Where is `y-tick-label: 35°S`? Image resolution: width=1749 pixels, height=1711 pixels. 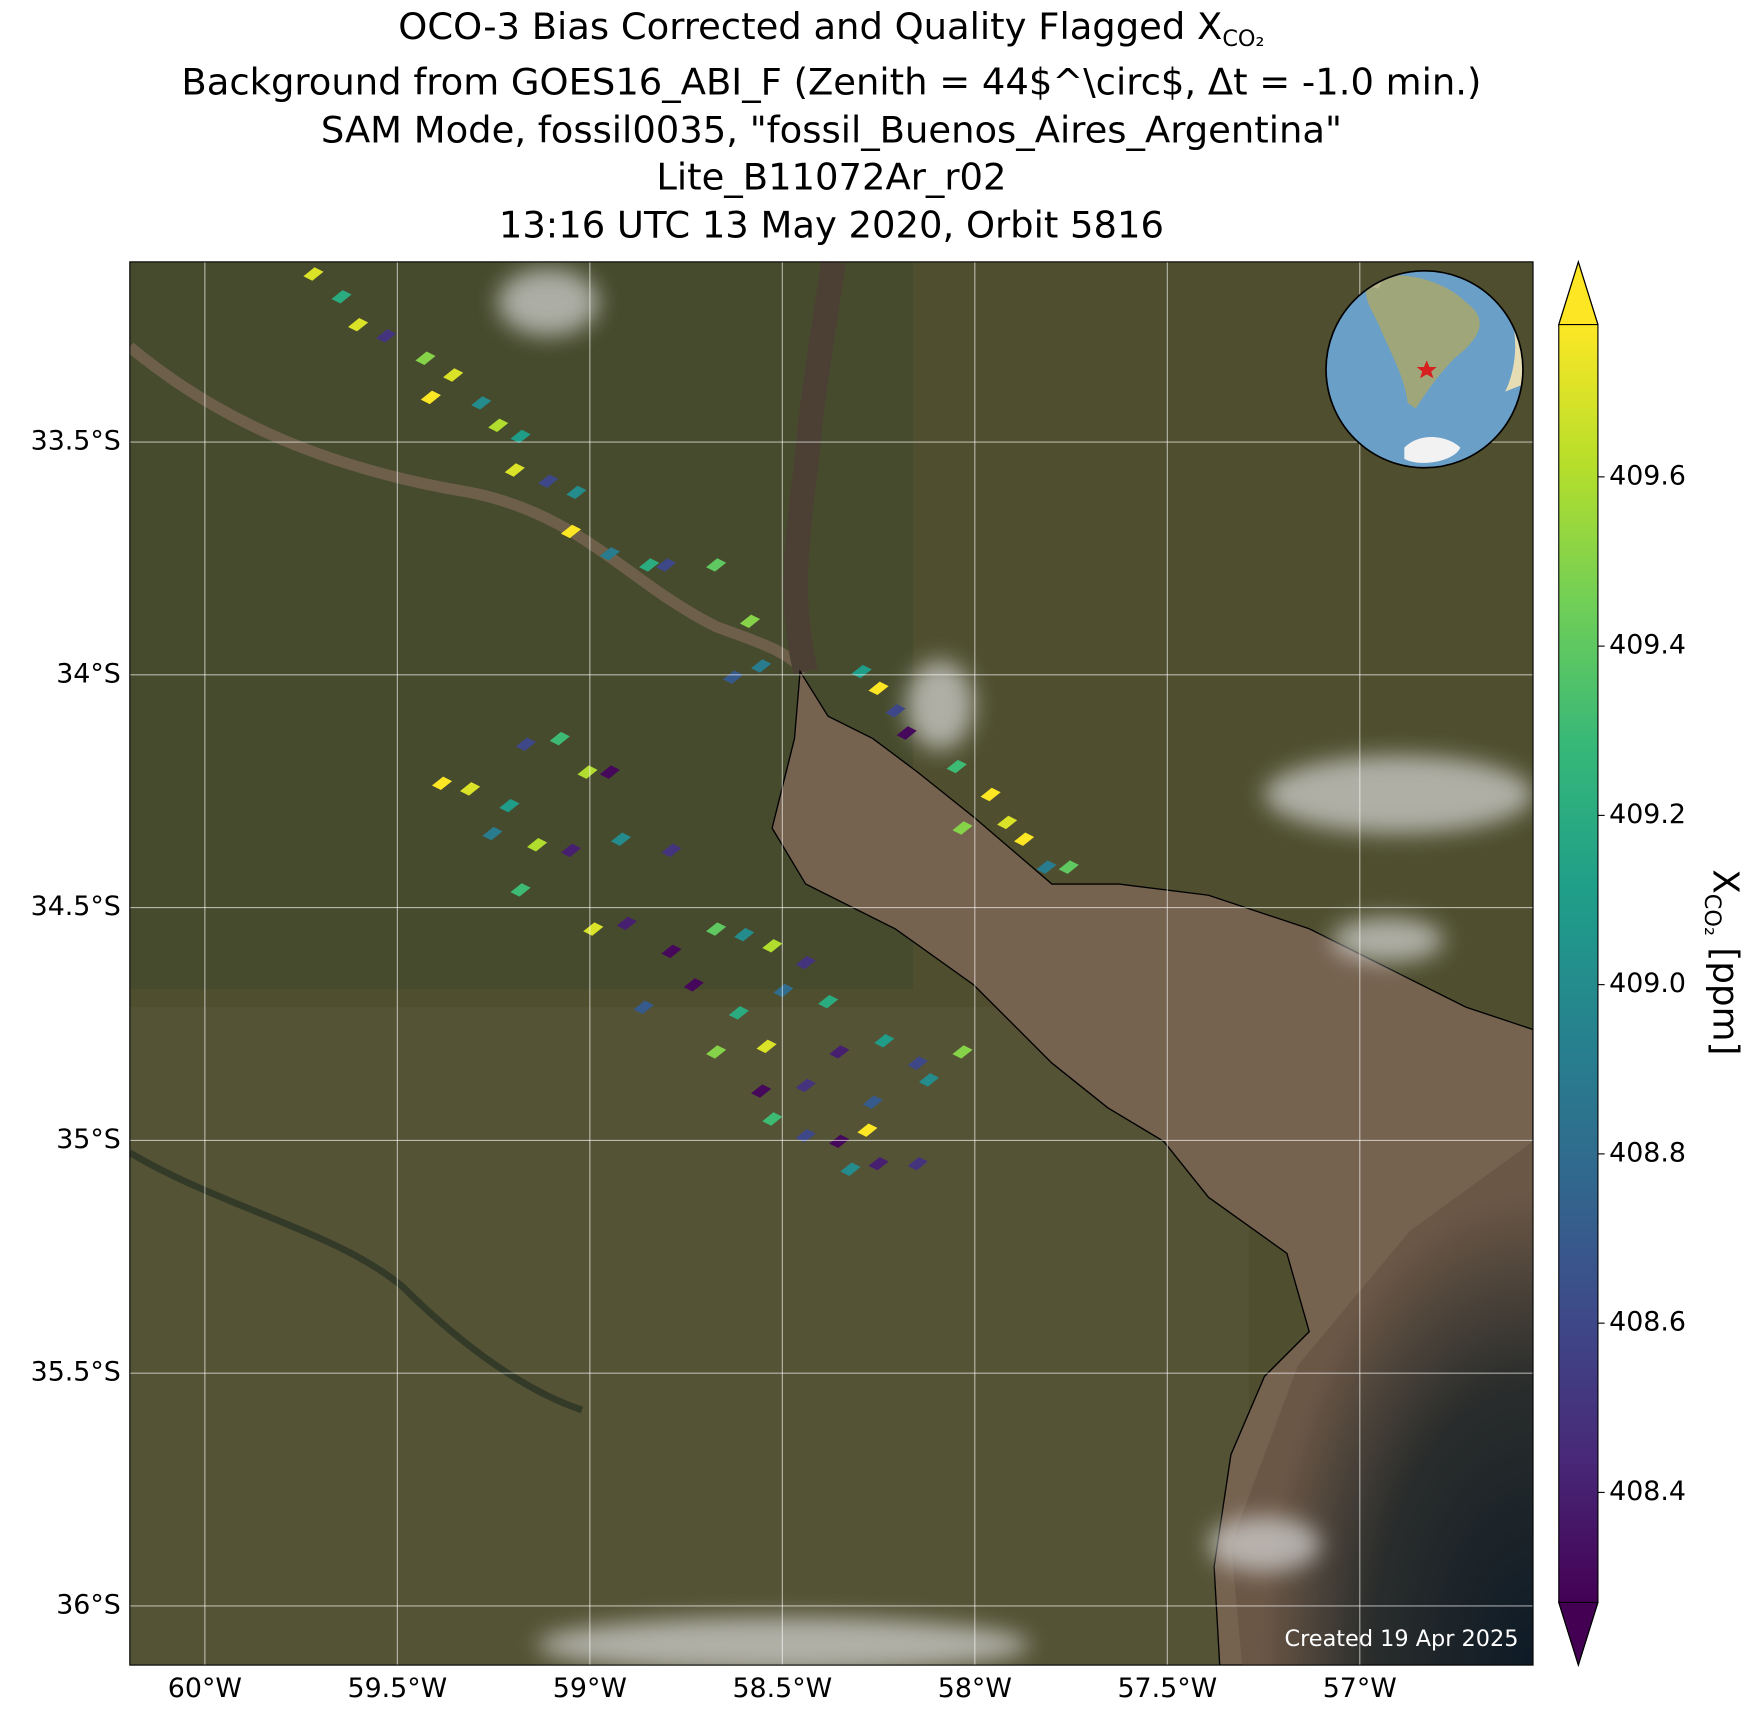 y-tick-label: 35°S is located at coordinates (88, 1139).